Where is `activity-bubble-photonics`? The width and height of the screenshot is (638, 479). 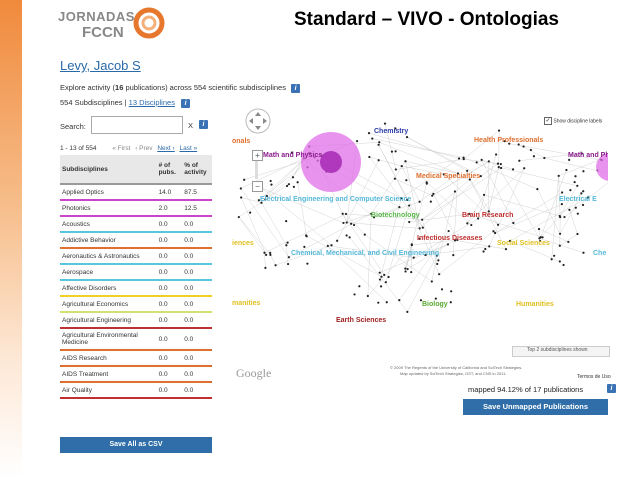
activity-bubble-photonics is located at coordinates (331, 162).